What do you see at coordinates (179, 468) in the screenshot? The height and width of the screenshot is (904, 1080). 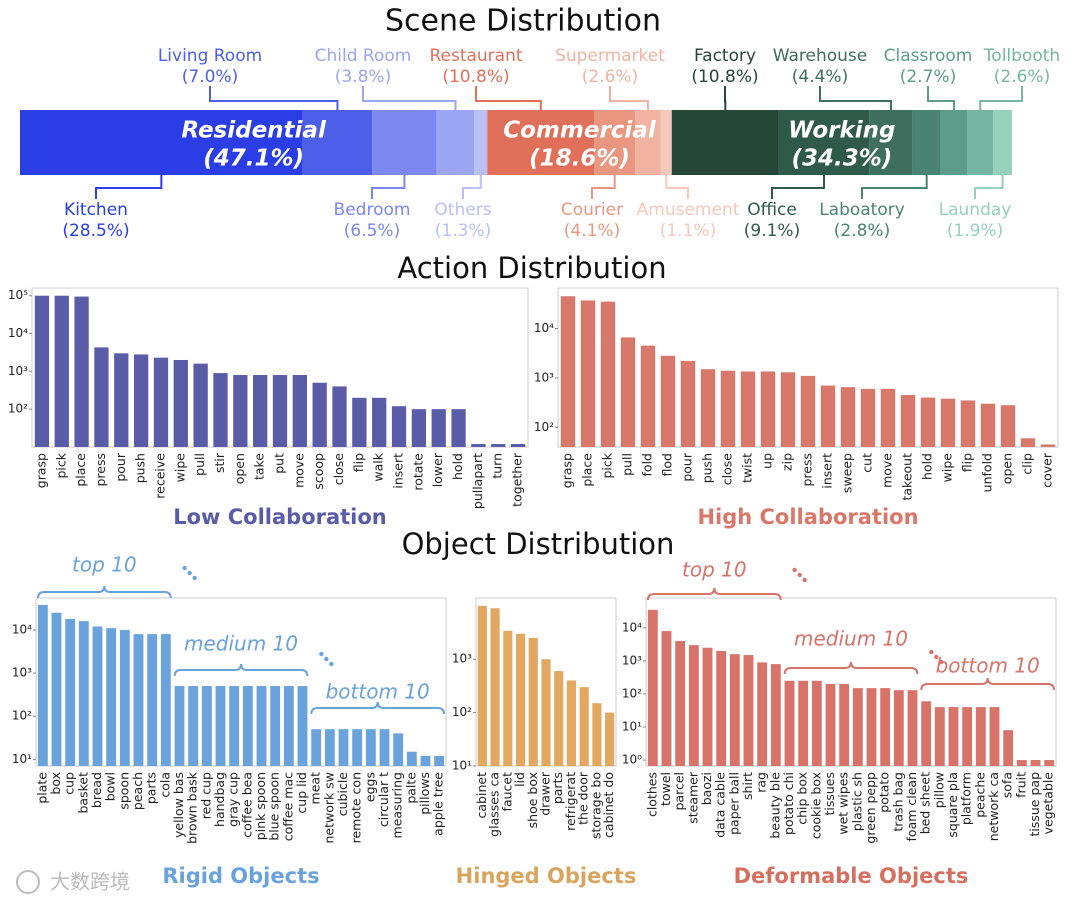 I see `x-tick-label: wipe` at bounding box center [179, 468].